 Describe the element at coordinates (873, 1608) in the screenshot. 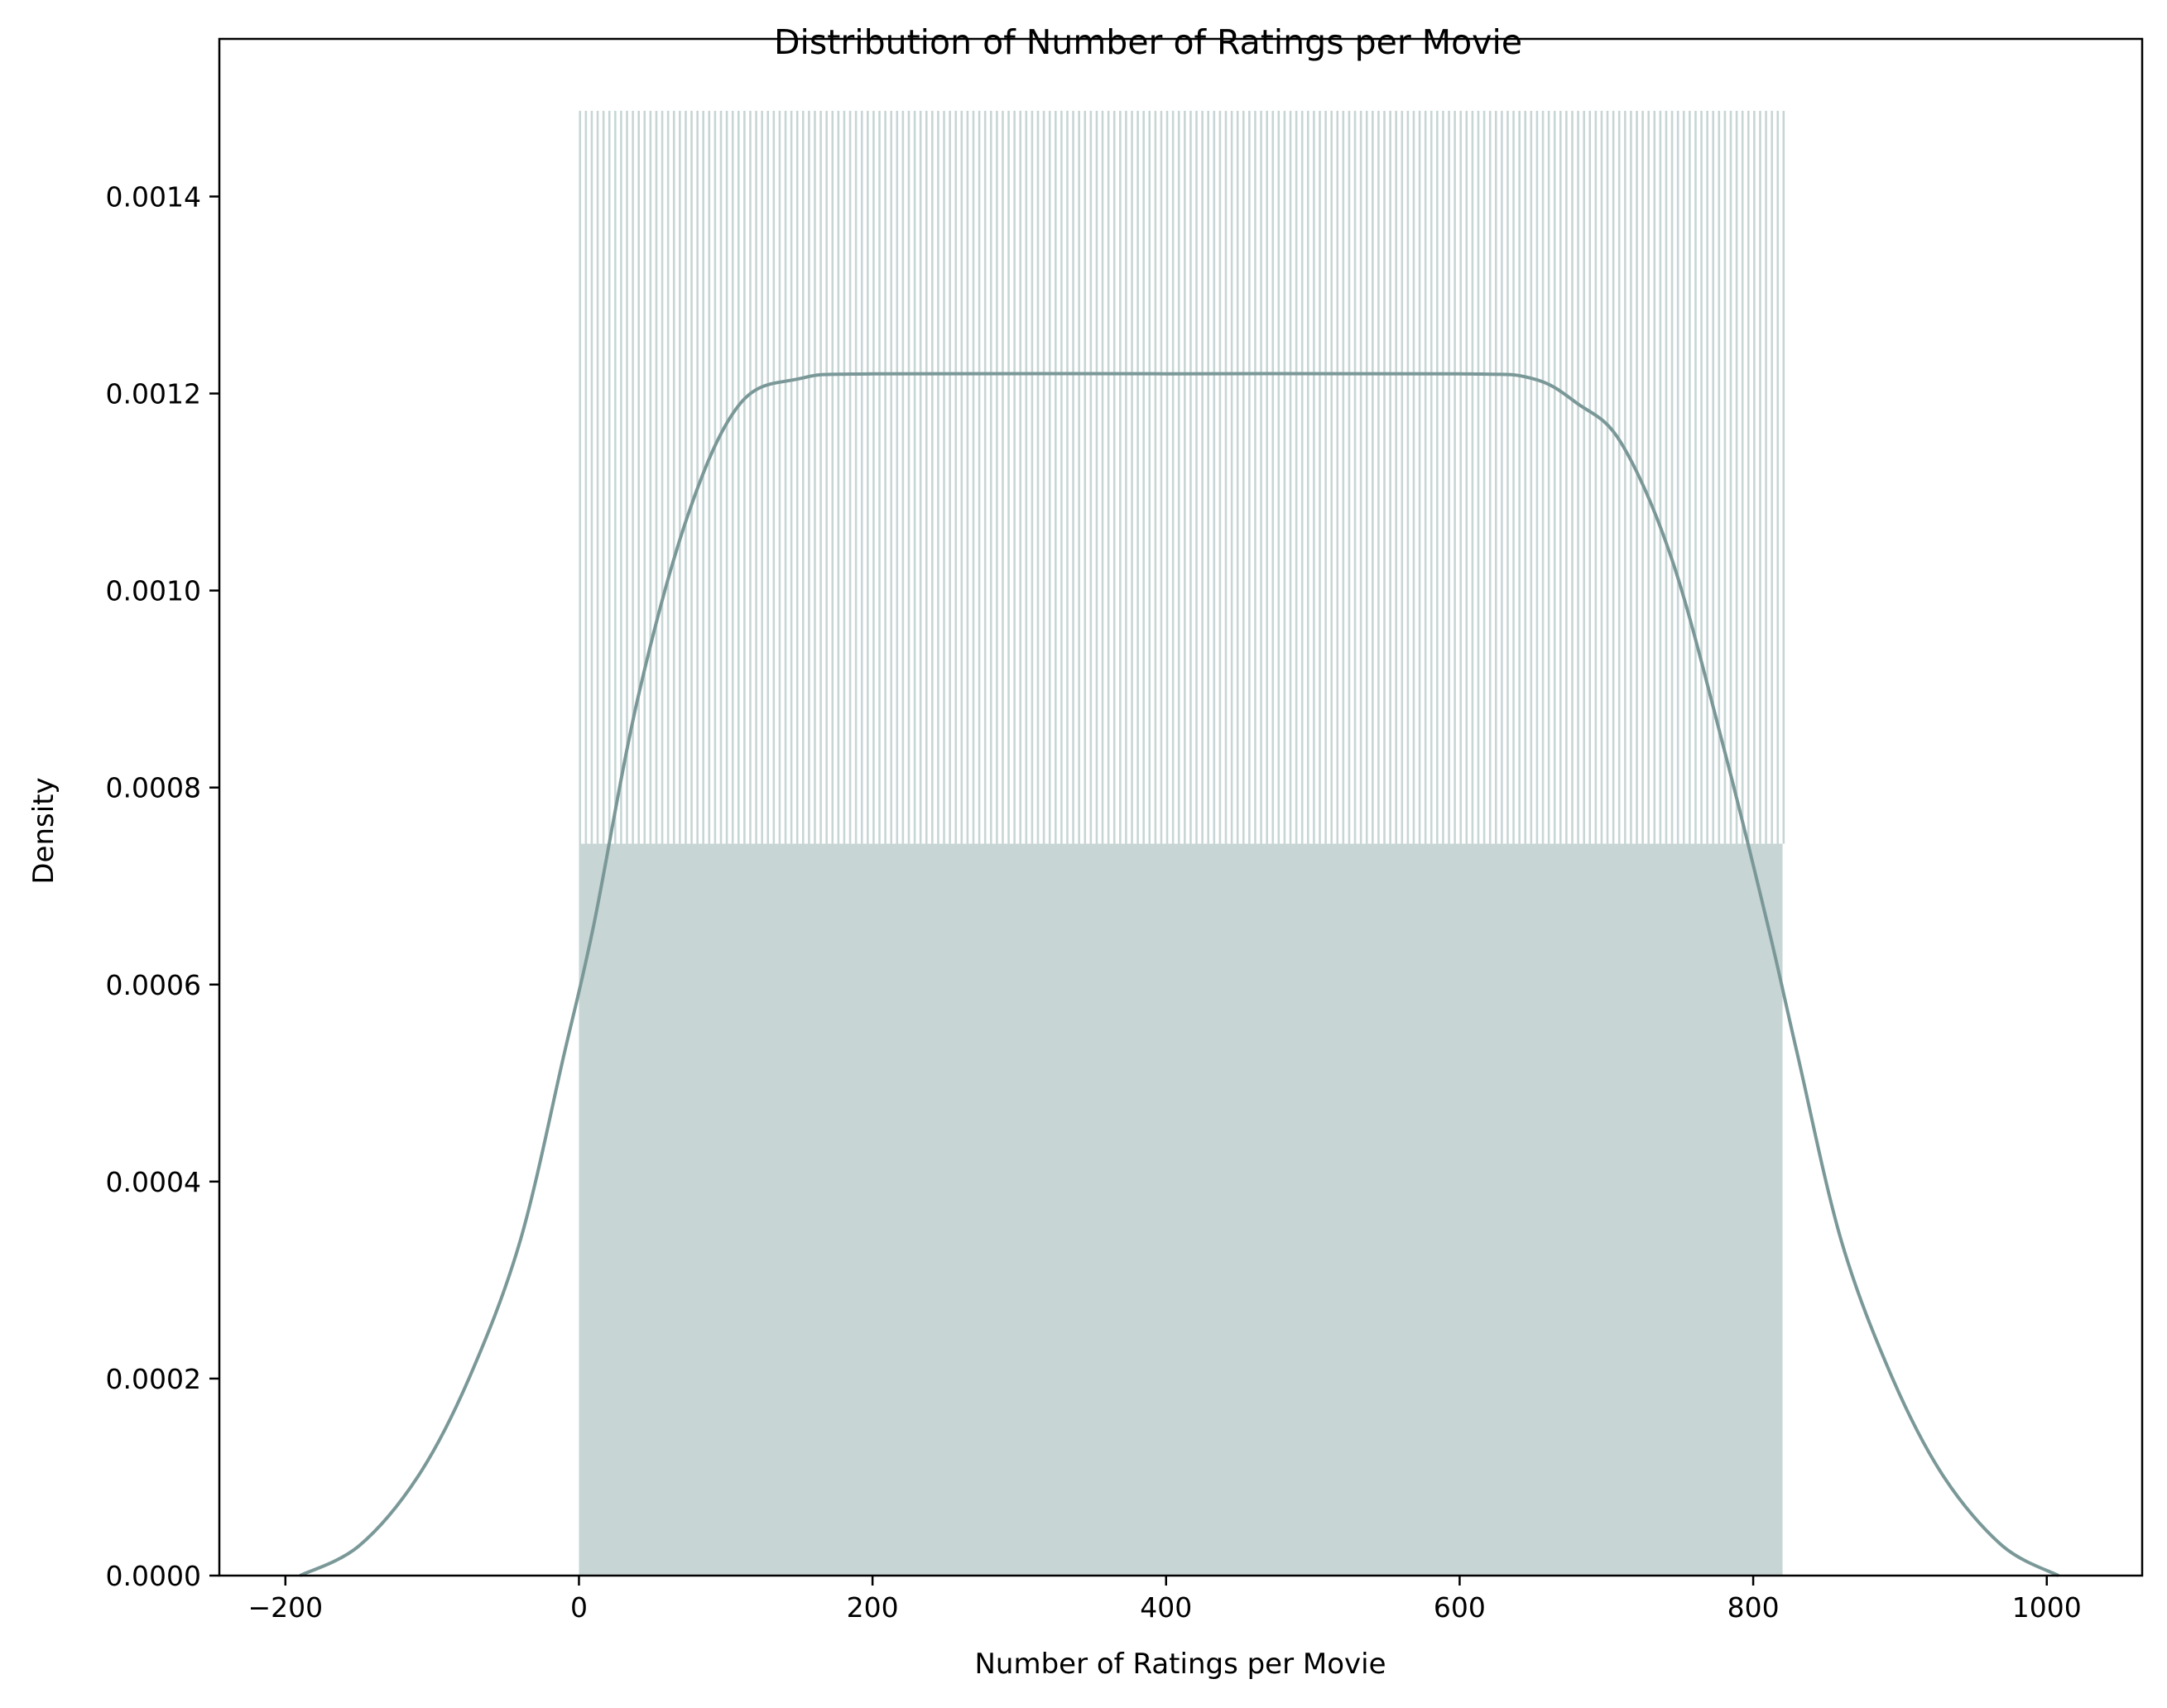

I see `x-tick-label: 200` at that location.